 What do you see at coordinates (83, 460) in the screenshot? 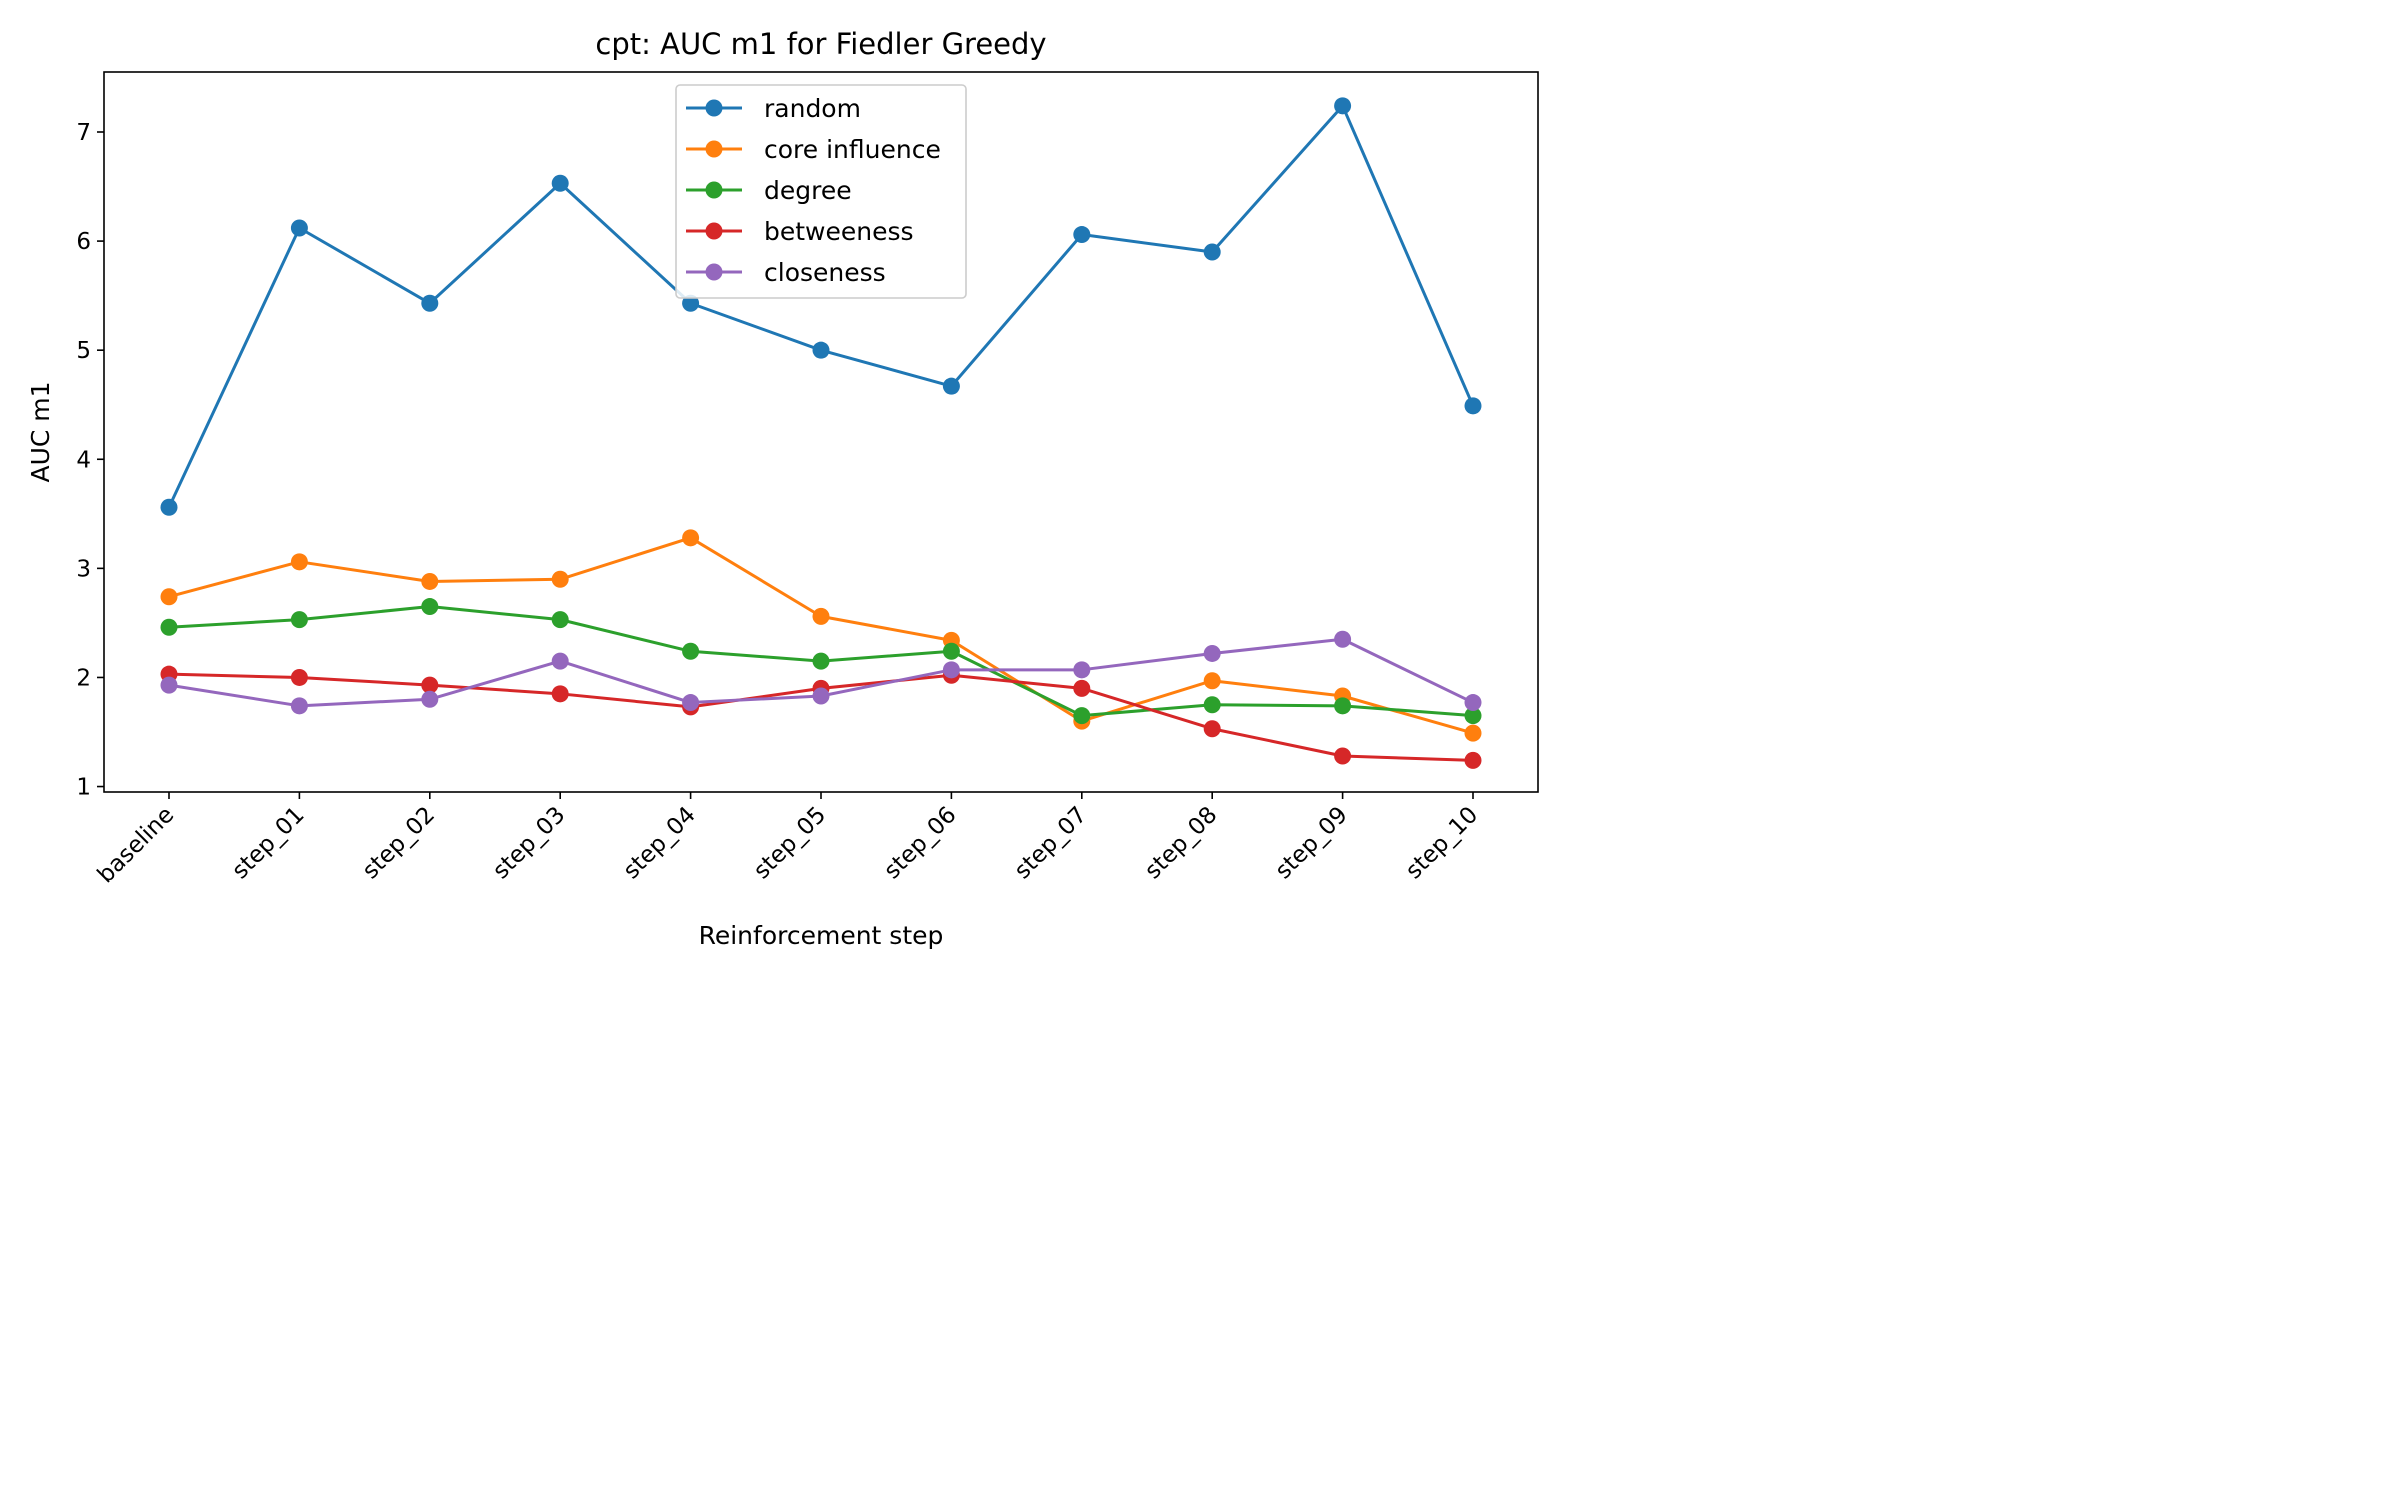
I see `y-tick-label: 4` at bounding box center [83, 460].